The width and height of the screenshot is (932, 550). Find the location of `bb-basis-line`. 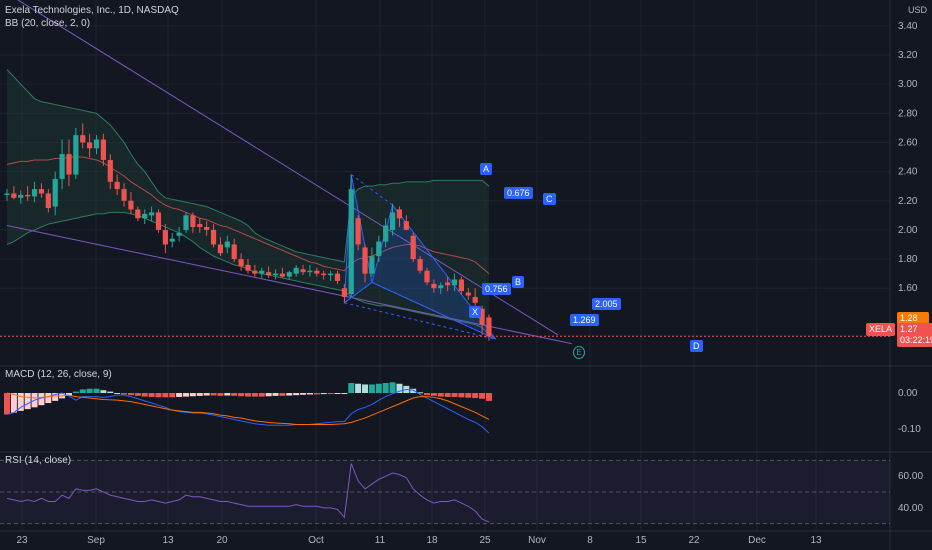

bb-basis-line is located at coordinates (248, 215).